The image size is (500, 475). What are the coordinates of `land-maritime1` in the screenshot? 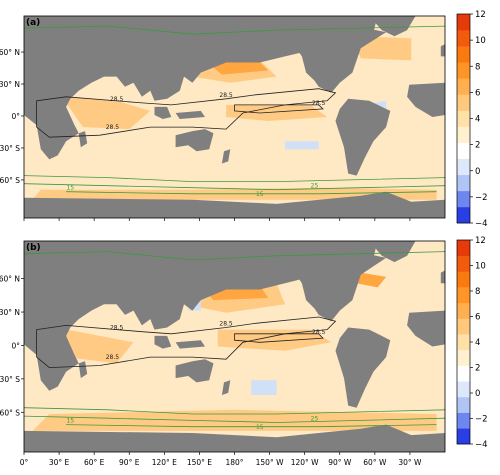 It's located at (163, 342).